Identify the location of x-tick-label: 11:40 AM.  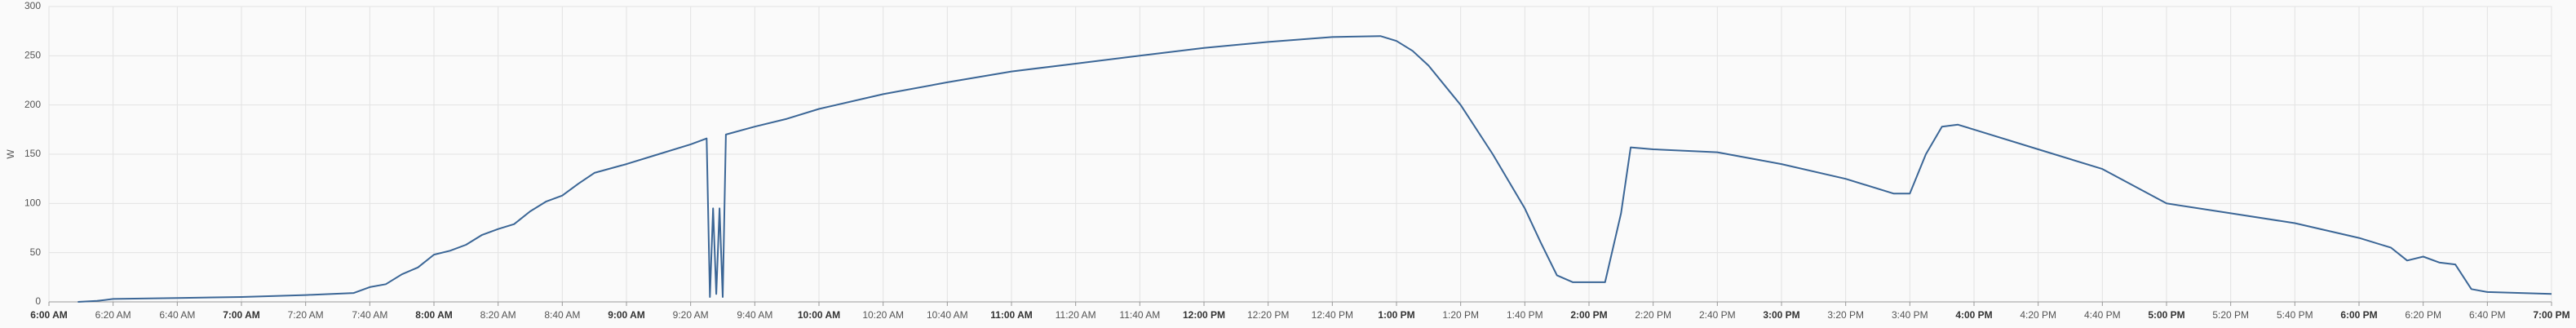
(1139, 315).